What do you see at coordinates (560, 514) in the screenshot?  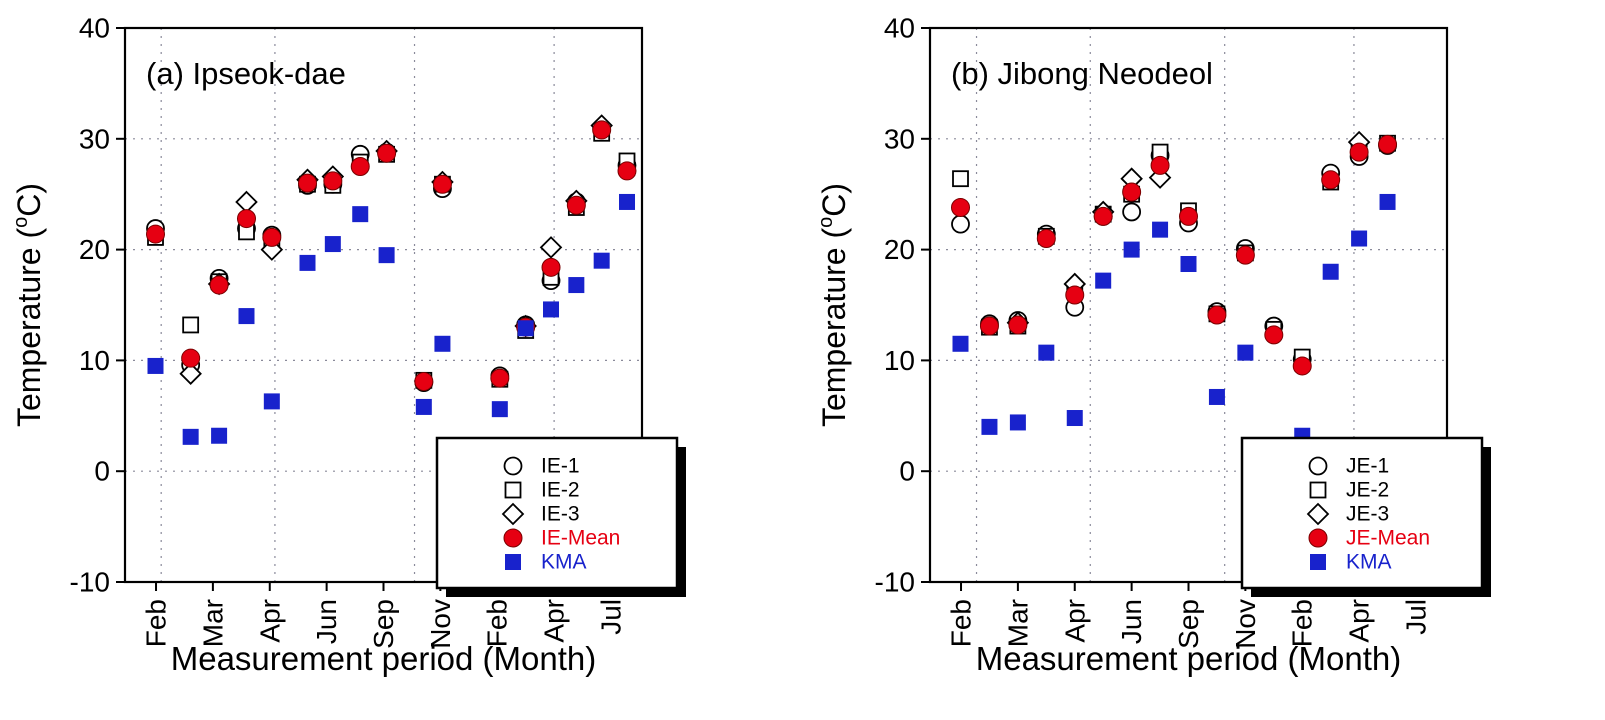 I see `legend-label: IE-3` at bounding box center [560, 514].